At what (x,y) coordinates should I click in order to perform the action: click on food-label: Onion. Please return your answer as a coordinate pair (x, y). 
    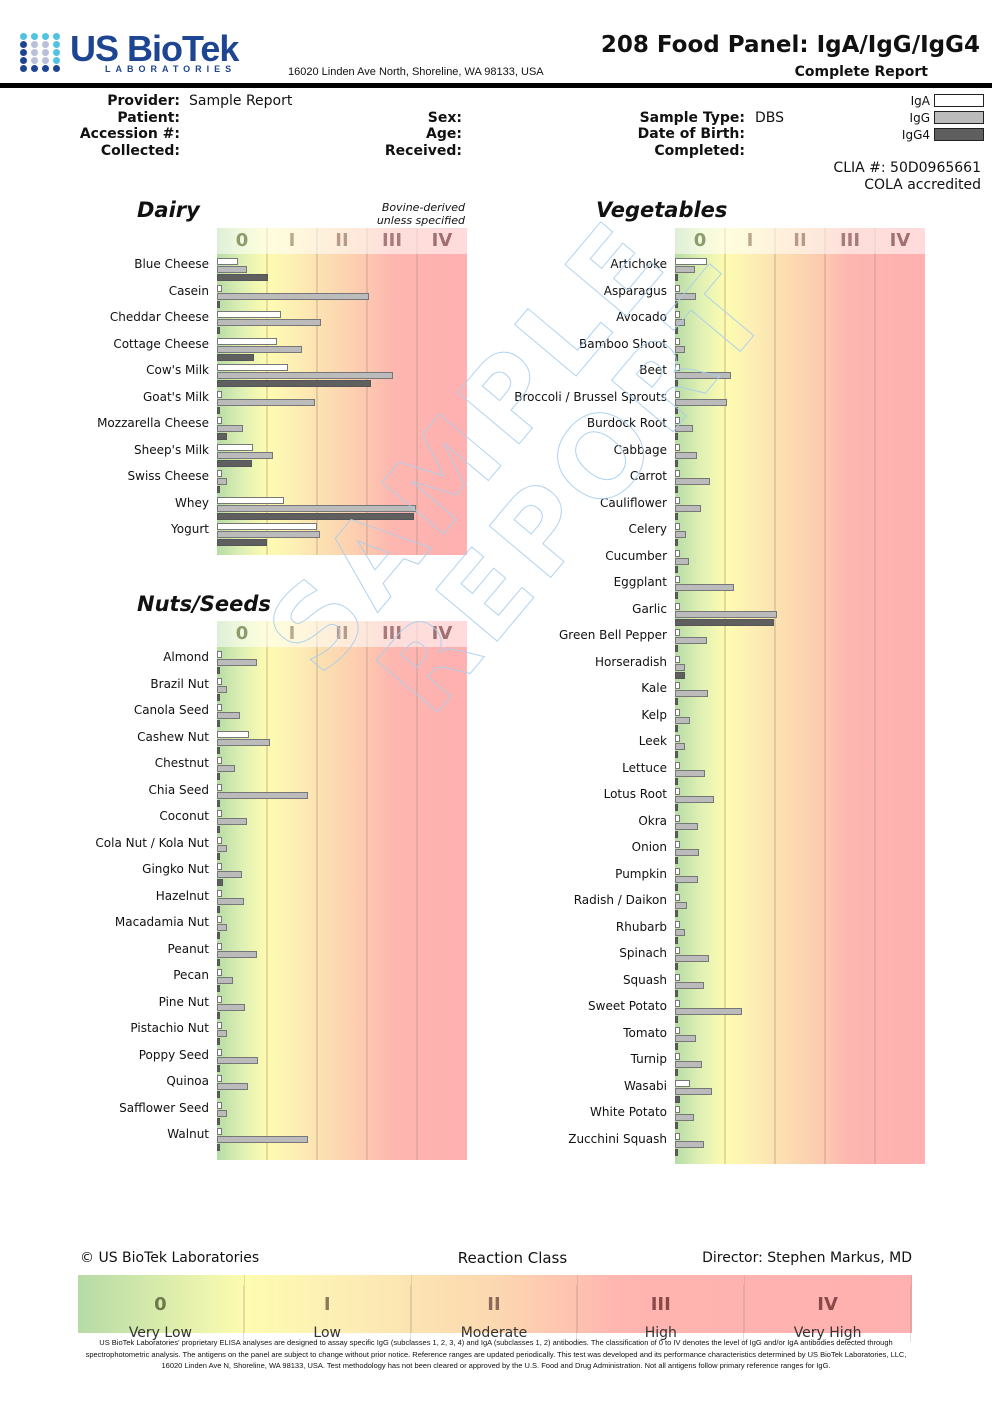
    Looking at the image, I should click on (649, 847).